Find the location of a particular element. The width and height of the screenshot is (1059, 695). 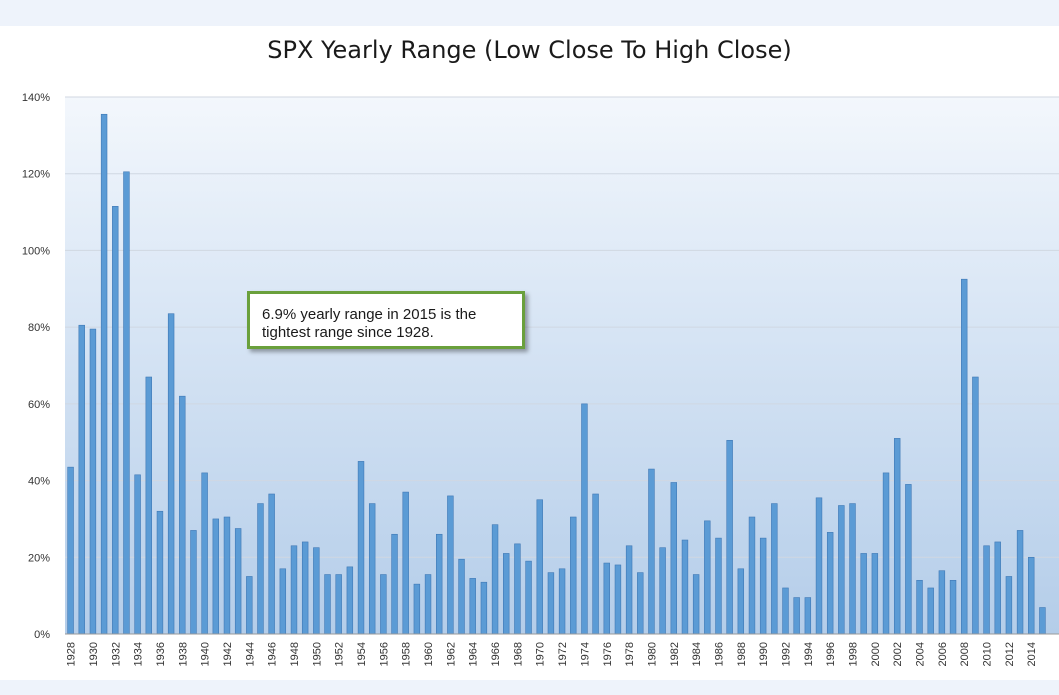

bar-1929 is located at coordinates (81, 479).